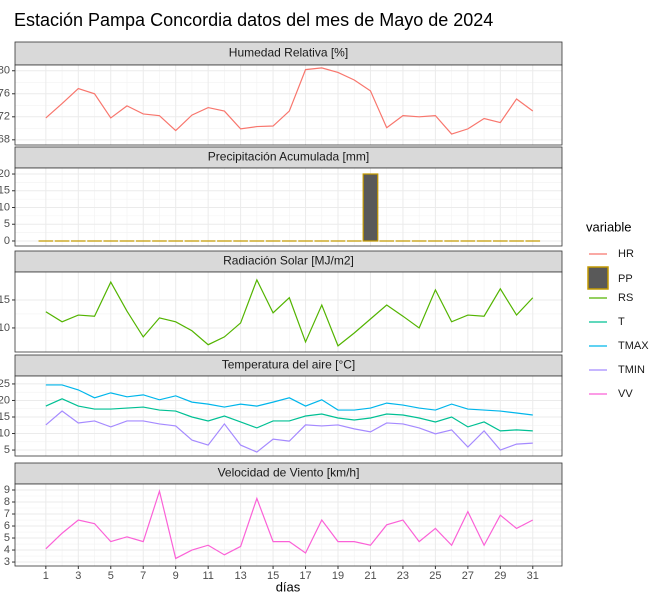 This screenshot has width=652, height=595. I want to click on x-tick-label: 23, so click(403, 576).